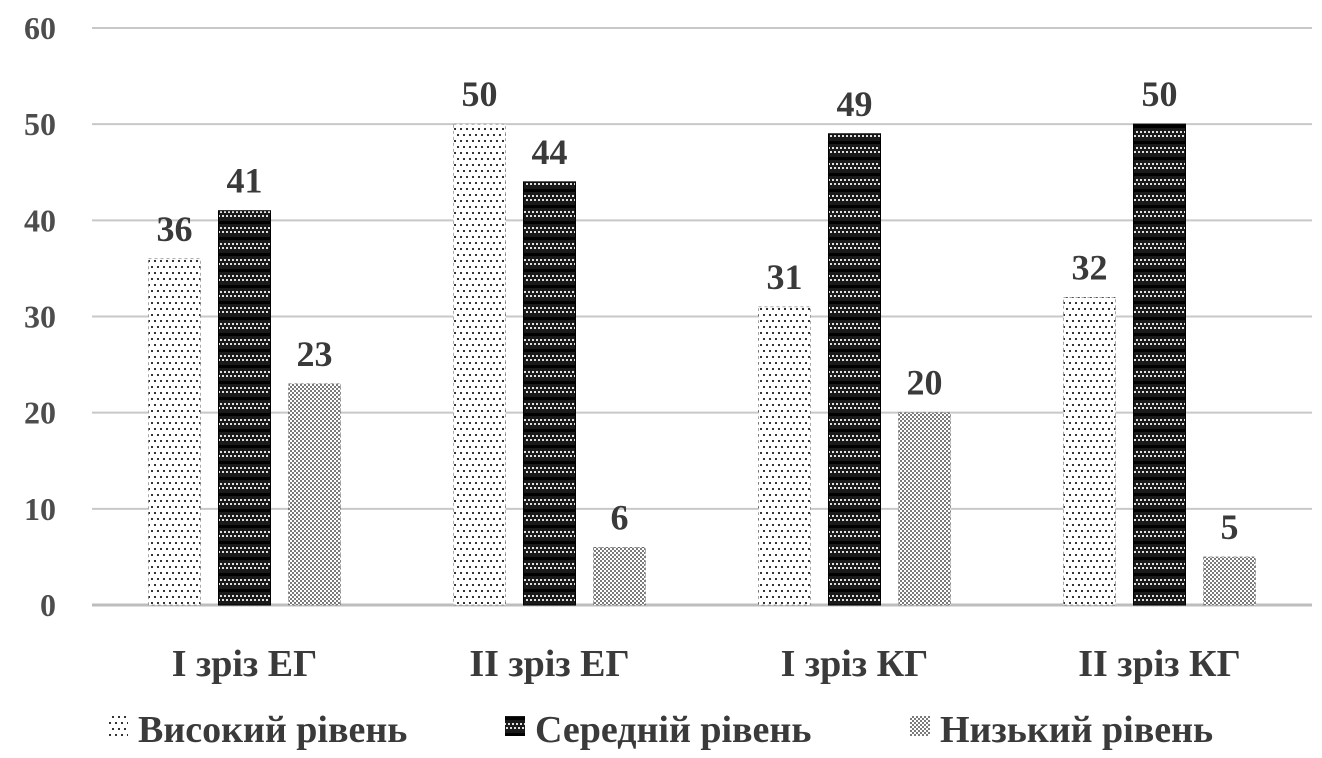 The width and height of the screenshot is (1322, 758). Describe the element at coordinates (785, 277) in the screenshot. I see `data-label: 31` at that location.